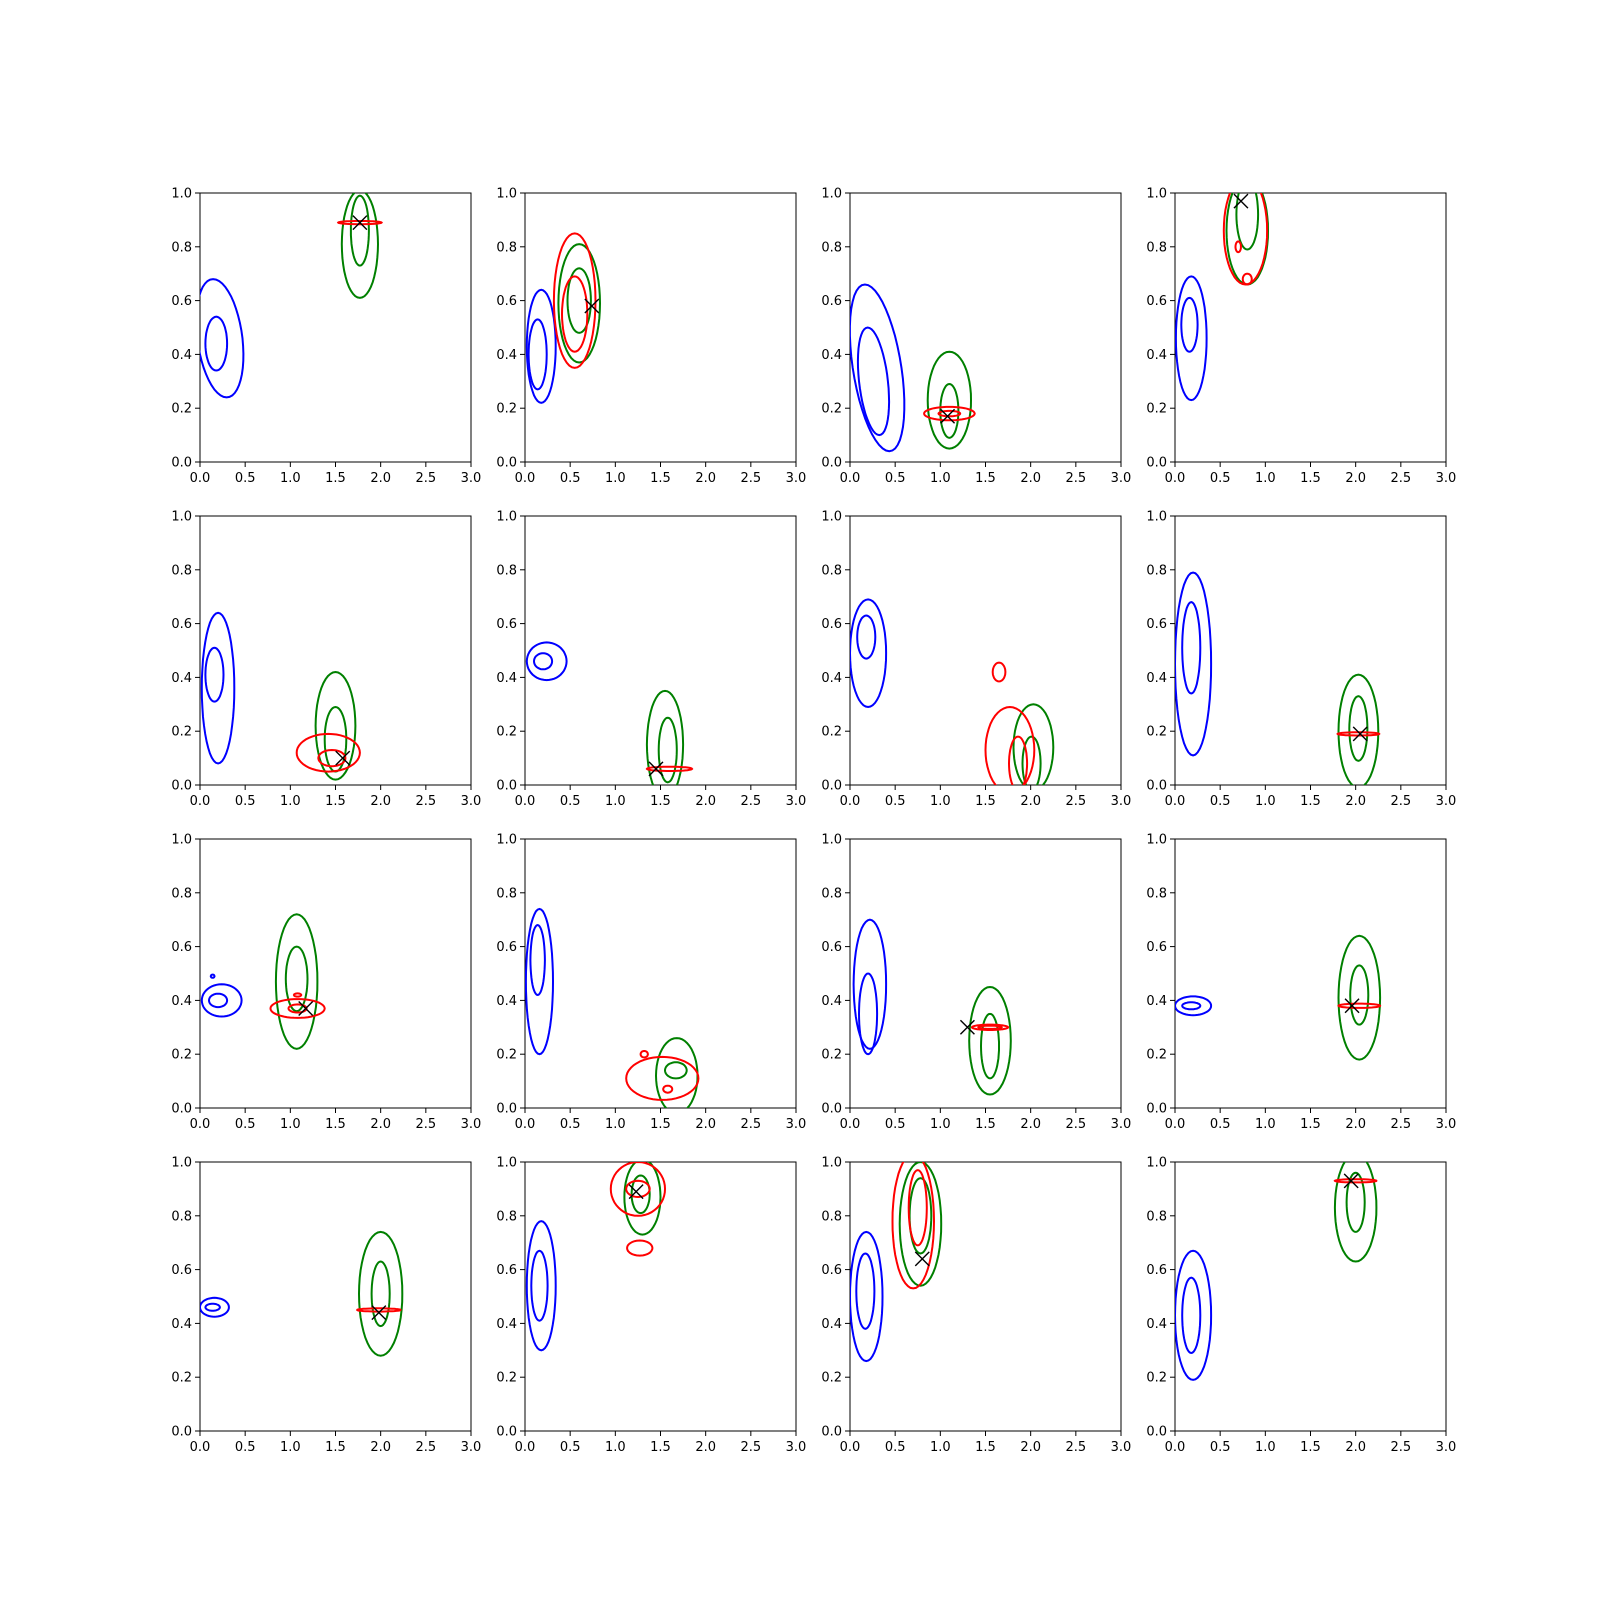 The height and width of the screenshot is (1600, 1600). What do you see at coordinates (976, 660) in the screenshot?
I see `subplot-7: 0.0 0.5 1.0 1.5 2.0 2.5 3.0 0.0 0.2 0.4 0.6 0.8 1.0` at bounding box center [976, 660].